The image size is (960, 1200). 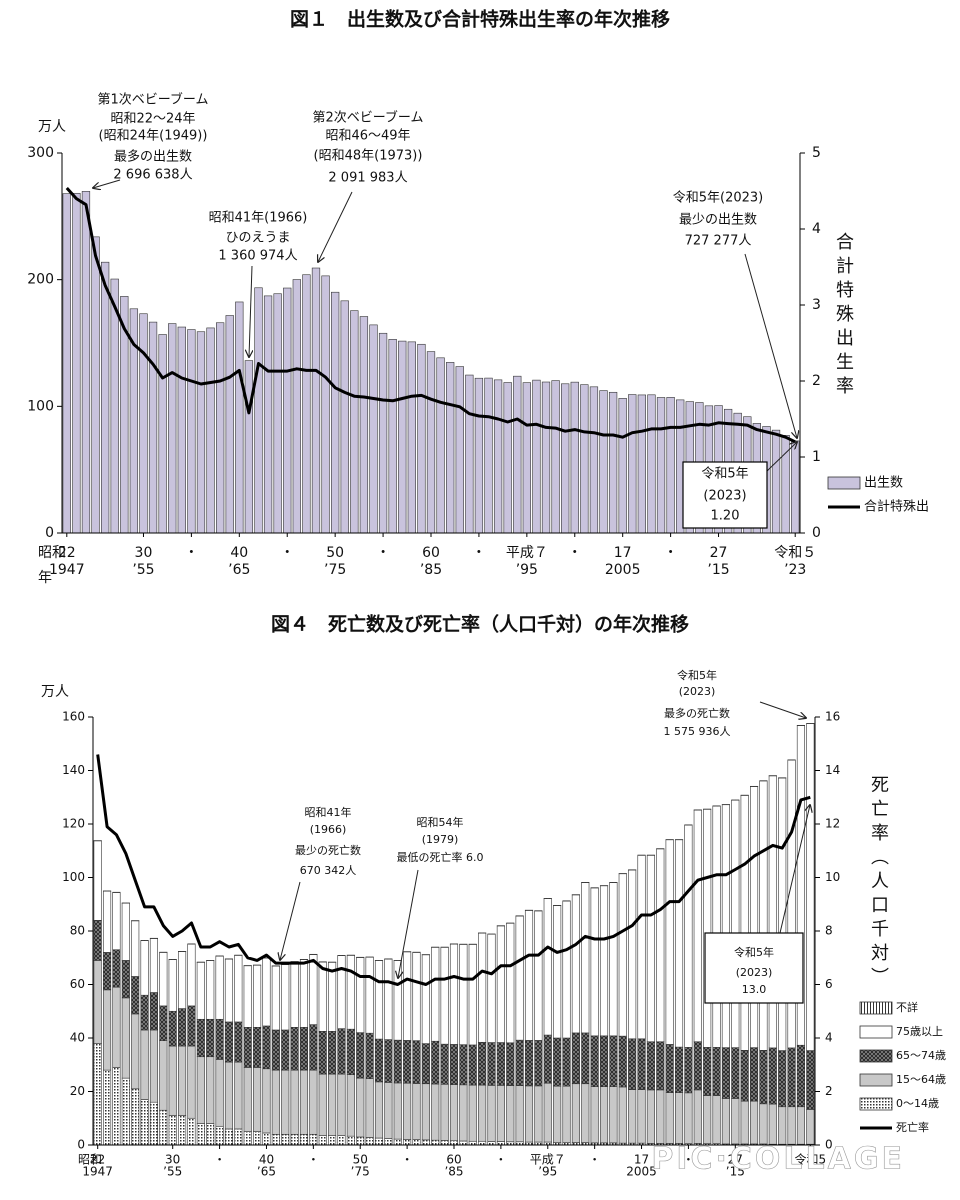 What do you see at coordinates (453, 1172) in the screenshot?
I see `x-tick-label: ’85` at bounding box center [453, 1172].